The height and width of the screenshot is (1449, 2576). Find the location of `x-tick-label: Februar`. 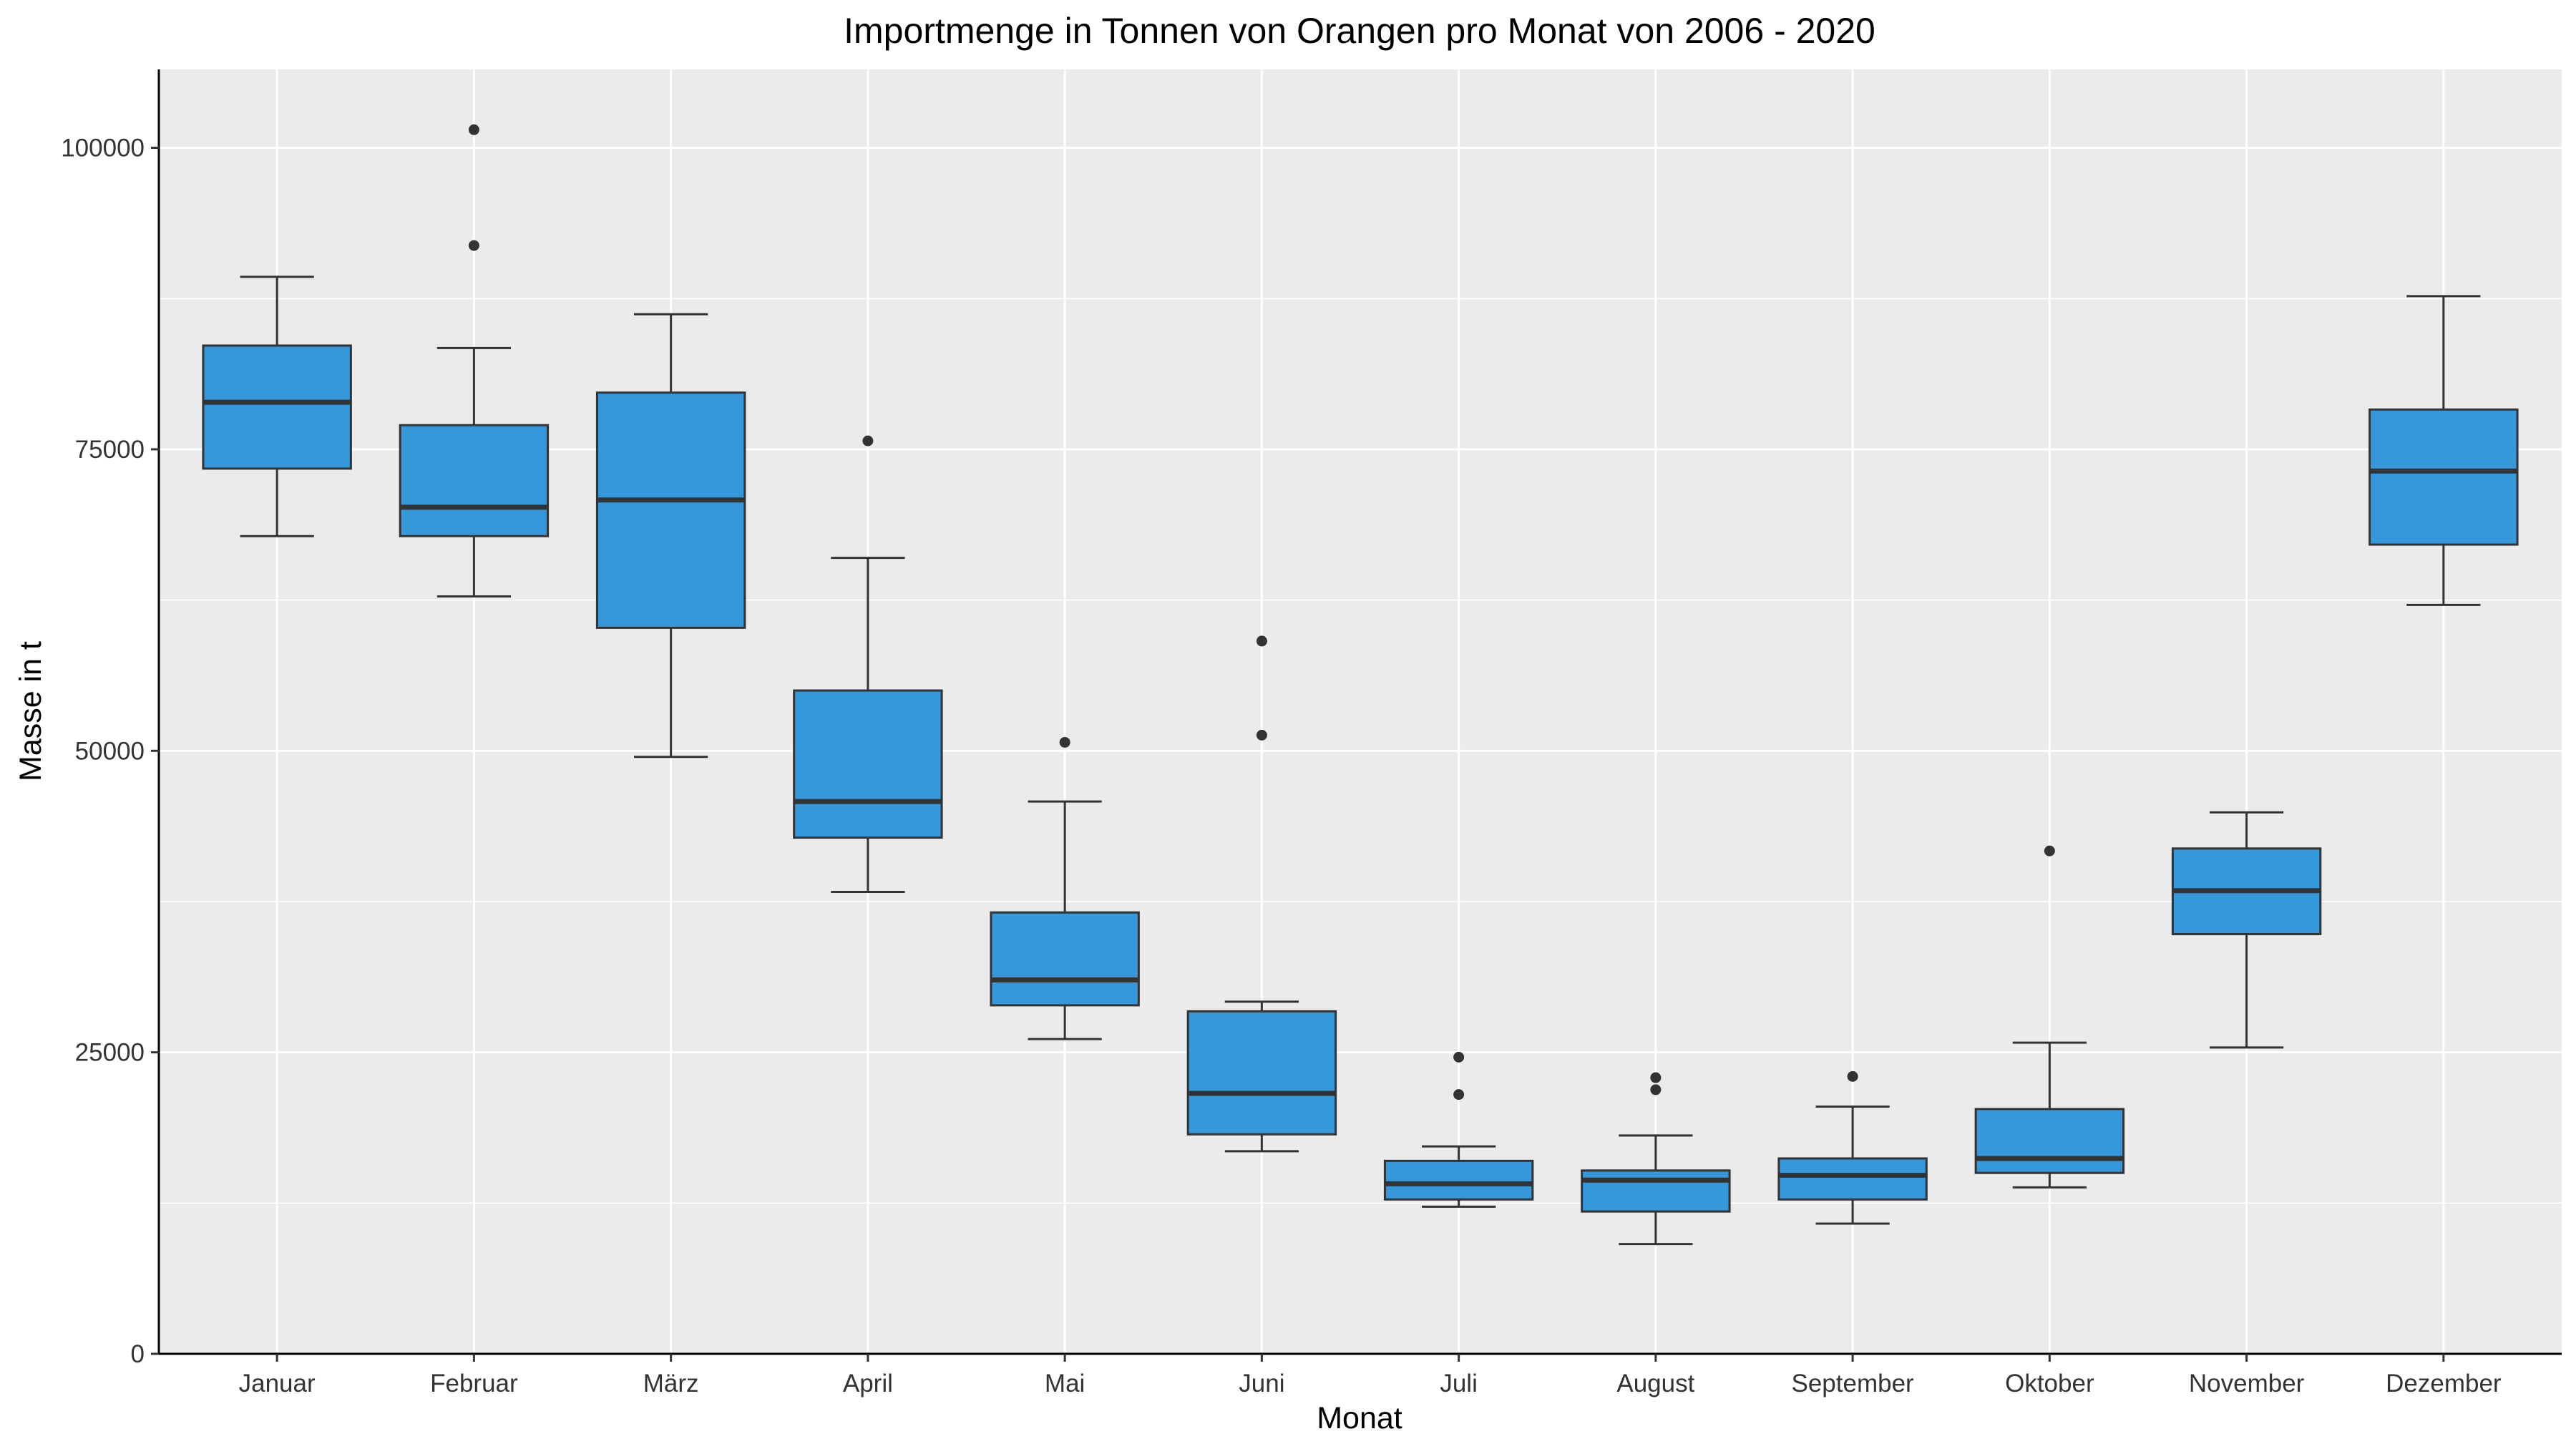

x-tick-label: Februar is located at coordinates (474, 1383).